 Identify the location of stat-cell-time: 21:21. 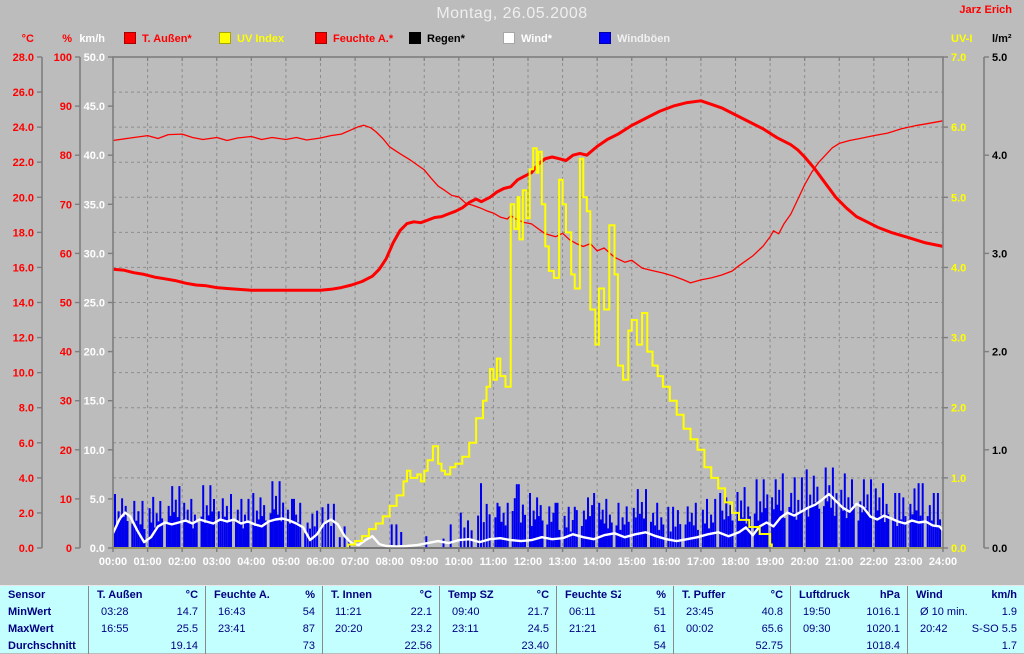
(583, 628).